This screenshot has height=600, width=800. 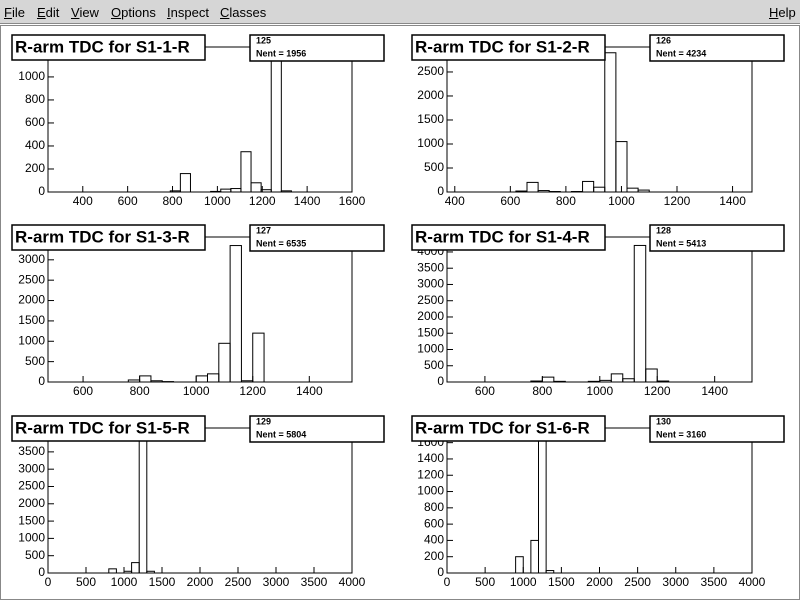 I want to click on stats-text: 127, so click(x=263, y=230).